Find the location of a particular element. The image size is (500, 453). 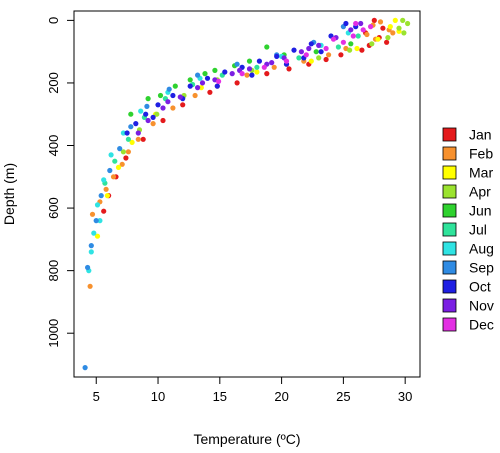

legend-label: Nov is located at coordinates (481, 306).